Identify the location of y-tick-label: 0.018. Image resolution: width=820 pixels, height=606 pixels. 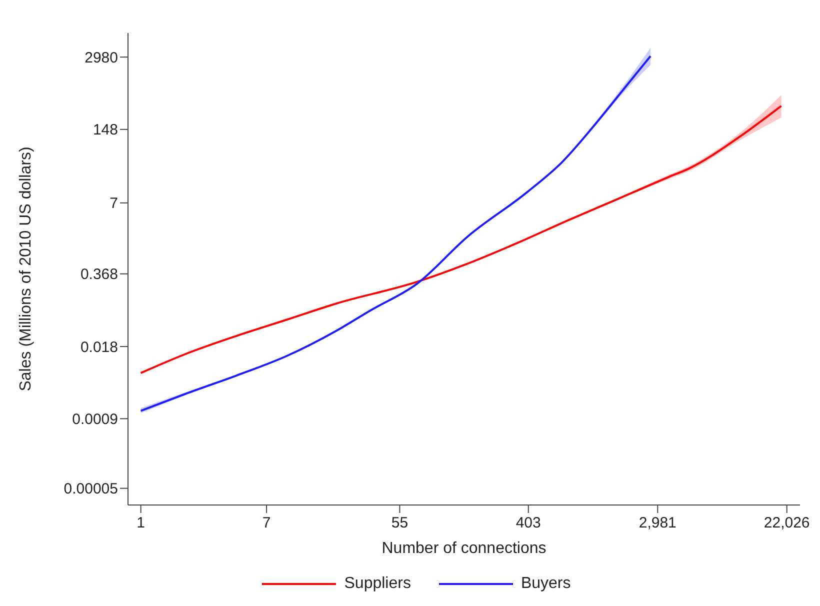
(99, 347).